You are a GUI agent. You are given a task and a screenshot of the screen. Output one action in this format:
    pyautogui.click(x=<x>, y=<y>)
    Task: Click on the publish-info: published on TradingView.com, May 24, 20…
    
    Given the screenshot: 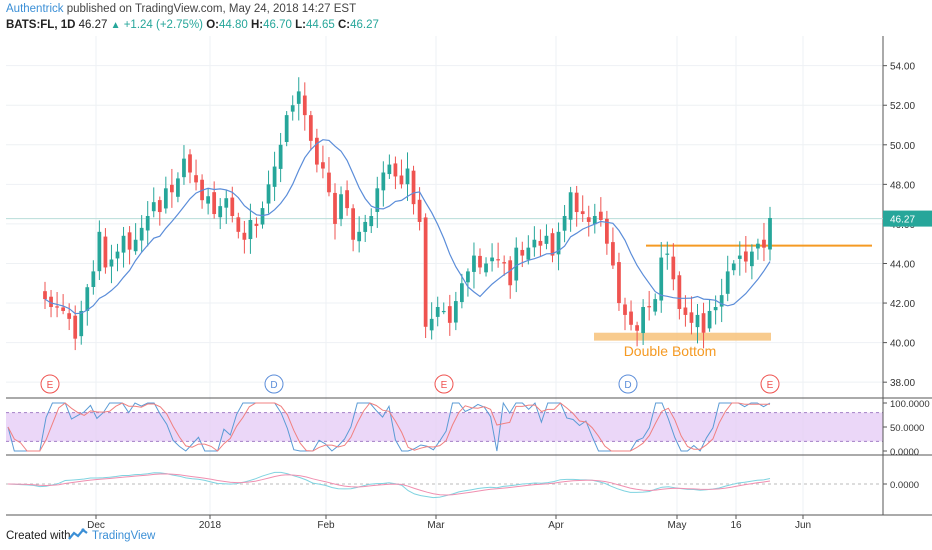 What is the action you would take?
    pyautogui.click(x=211, y=9)
    